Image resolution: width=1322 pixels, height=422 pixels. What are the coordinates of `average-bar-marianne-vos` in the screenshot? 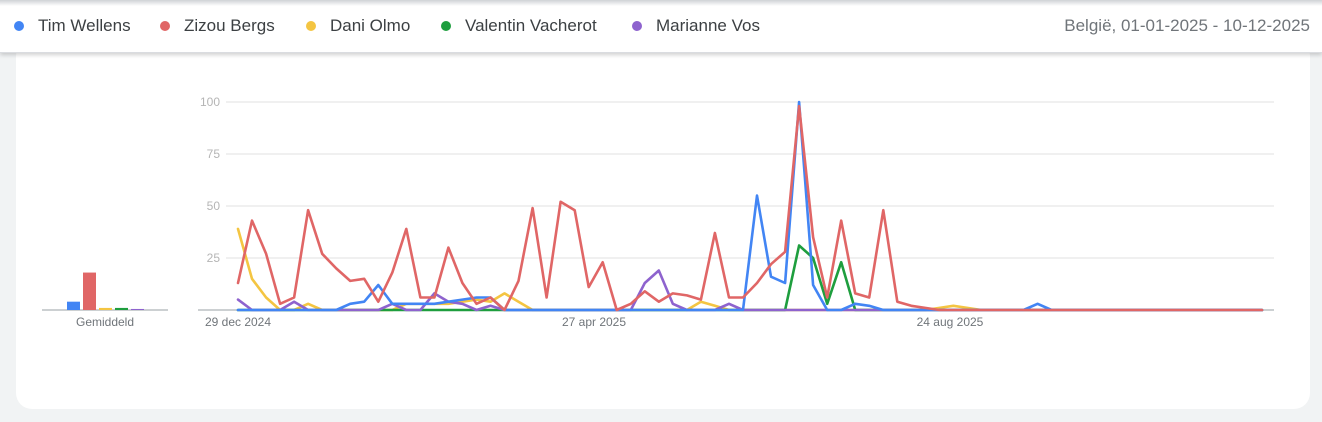 It's located at (137, 309).